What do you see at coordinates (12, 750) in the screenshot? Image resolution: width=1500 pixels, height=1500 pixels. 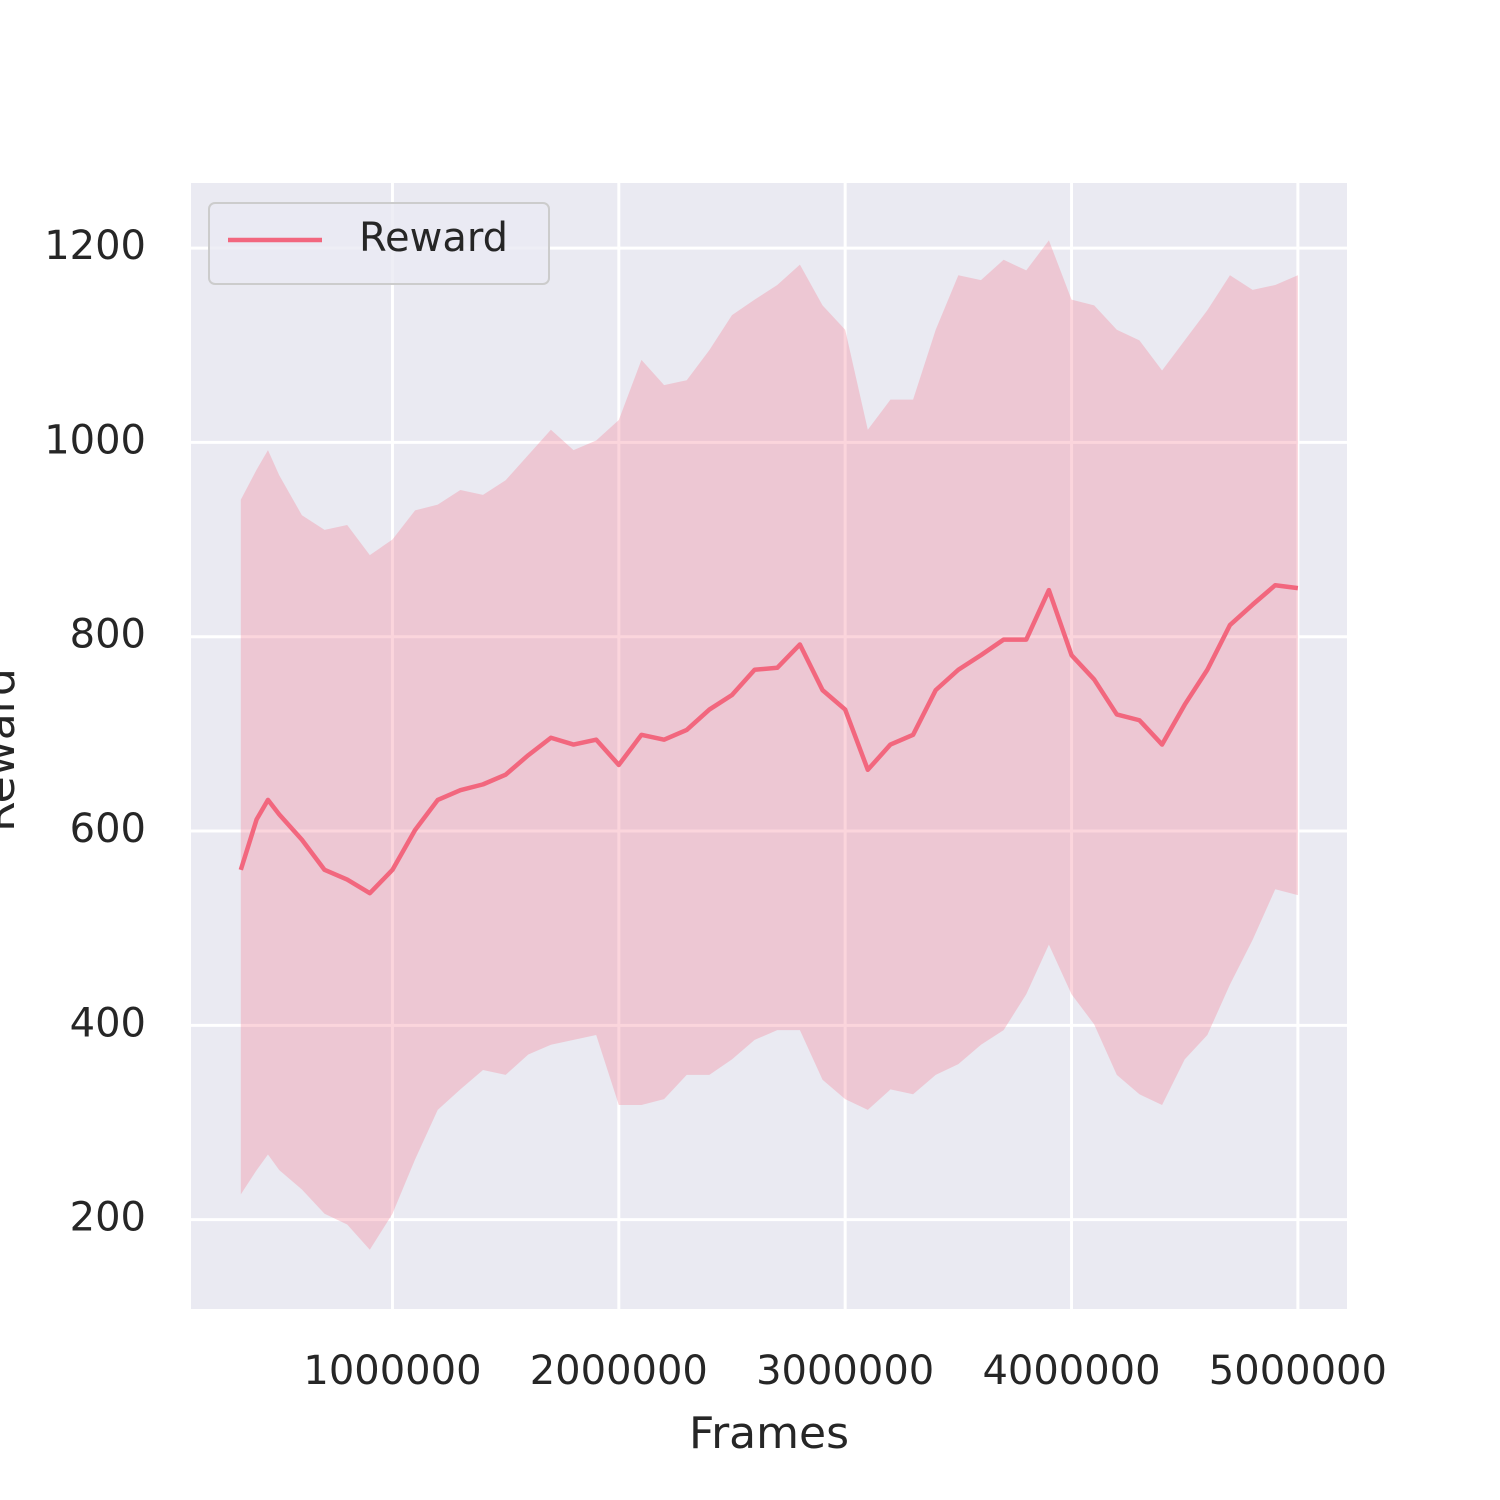 I see `y-axis-label: Reward` at bounding box center [12, 750].